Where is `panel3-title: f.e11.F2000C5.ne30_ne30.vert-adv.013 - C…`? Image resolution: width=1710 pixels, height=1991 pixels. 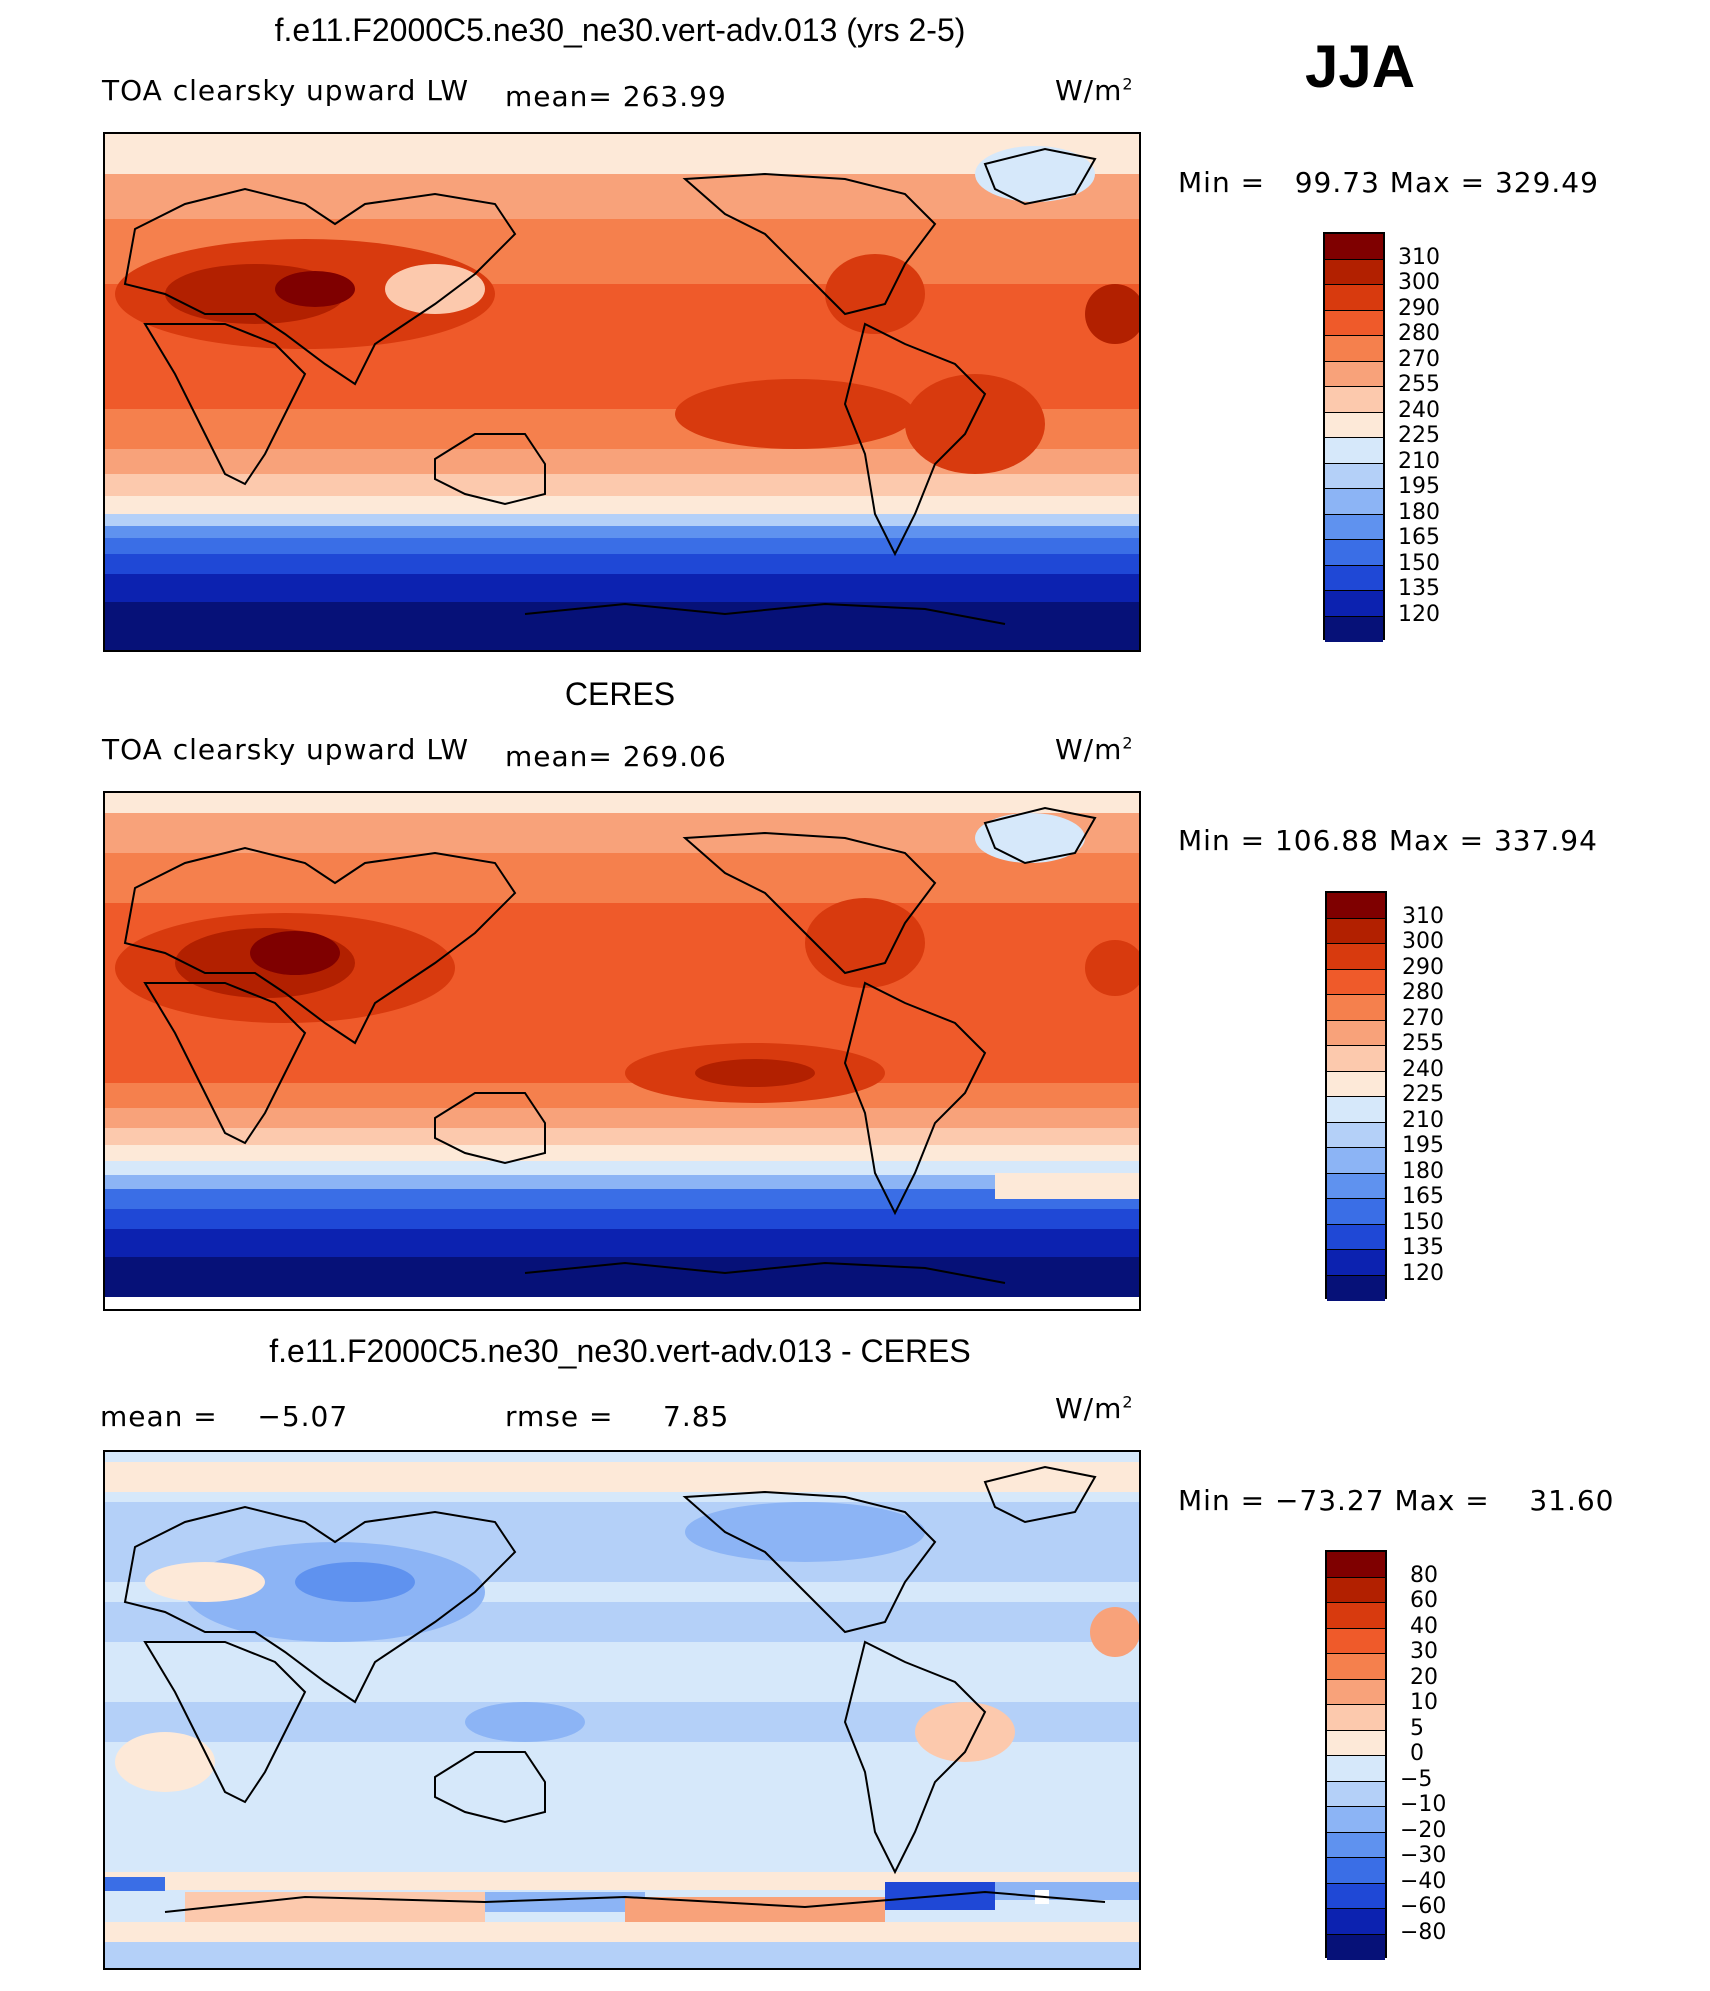 panel3-title: f.e11.F2000C5.ne30_ne30.vert-adv.013 - C… is located at coordinates (620, 1351).